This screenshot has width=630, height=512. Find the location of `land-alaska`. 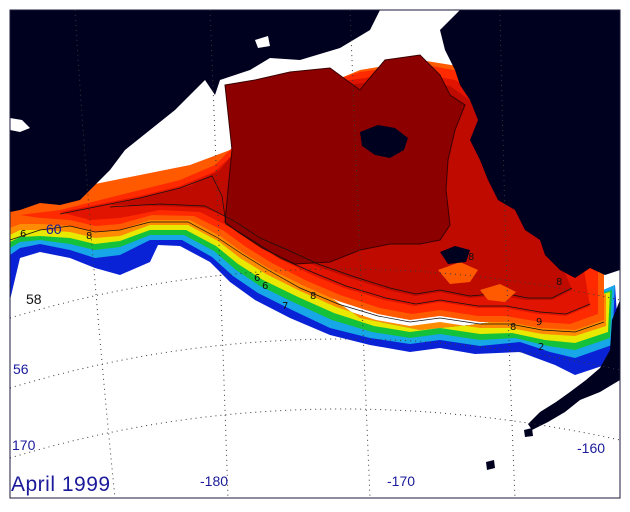

land-alaska is located at coordinates (530, 144).